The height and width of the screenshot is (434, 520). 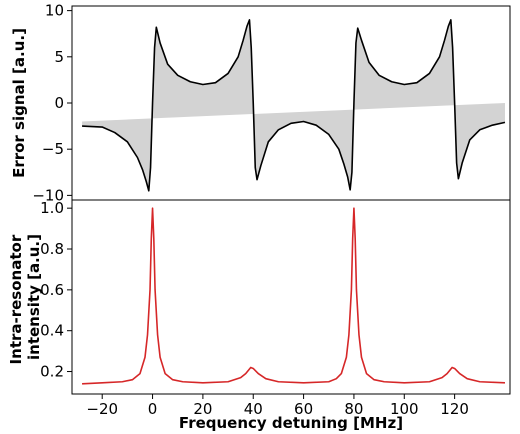 What do you see at coordinates (52, 208) in the screenshot?
I see `intensity-y-tick-label: 1.0` at bounding box center [52, 208].